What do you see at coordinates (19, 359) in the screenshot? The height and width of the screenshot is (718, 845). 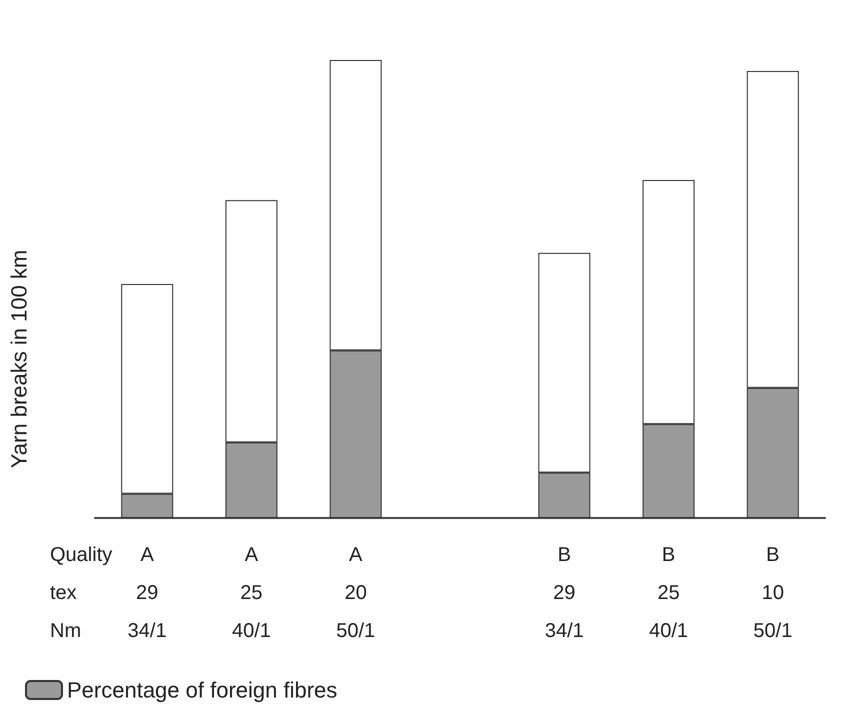 I see `y-axis-title: Yarn breaks in 100 km` at bounding box center [19, 359].